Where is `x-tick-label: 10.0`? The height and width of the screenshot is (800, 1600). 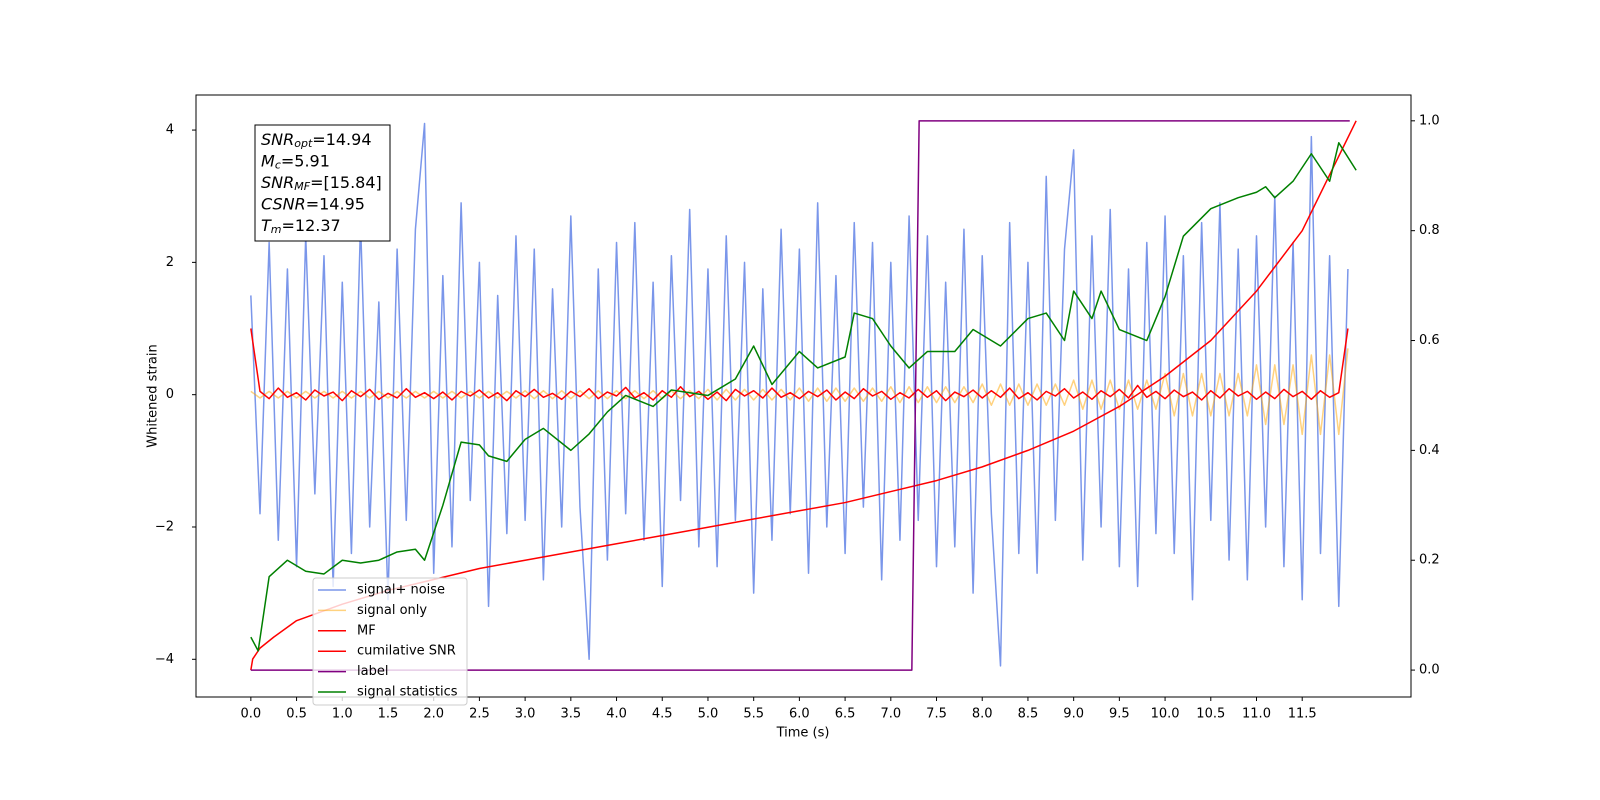
x-tick-label: 10.0 is located at coordinates (1165, 714).